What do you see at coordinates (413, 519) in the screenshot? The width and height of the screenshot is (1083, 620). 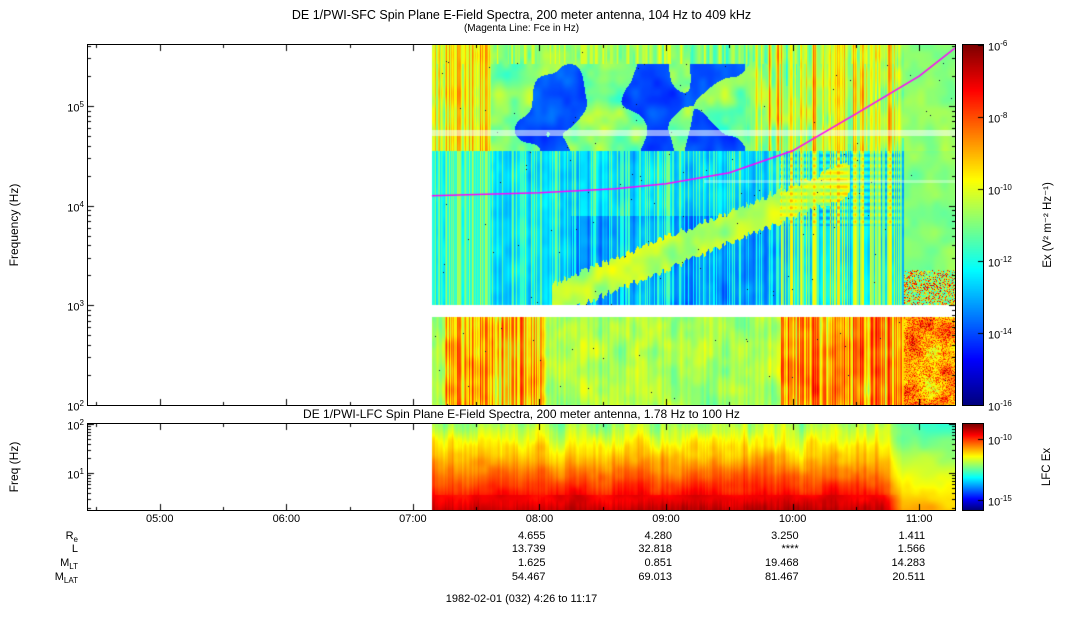 I see `time-tick-label: 07:00` at bounding box center [413, 519].